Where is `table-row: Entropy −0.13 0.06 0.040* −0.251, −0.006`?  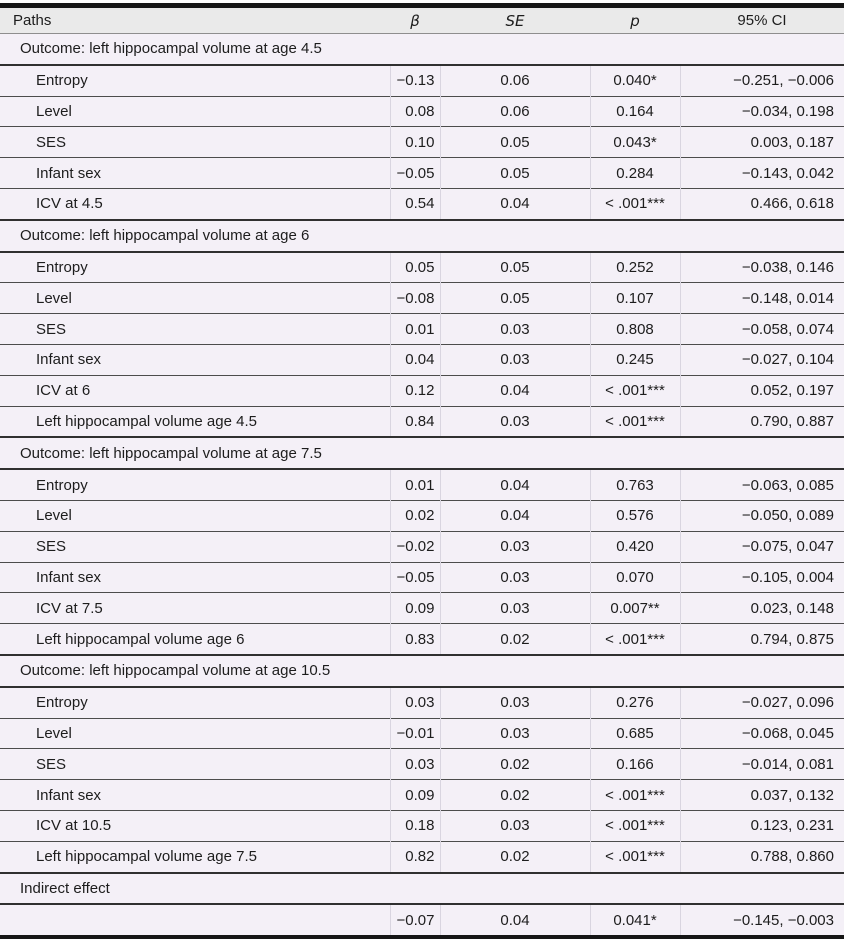
table-row: Entropy −0.13 0.06 0.040* −0.251, −0.006 is located at coordinates (422, 80).